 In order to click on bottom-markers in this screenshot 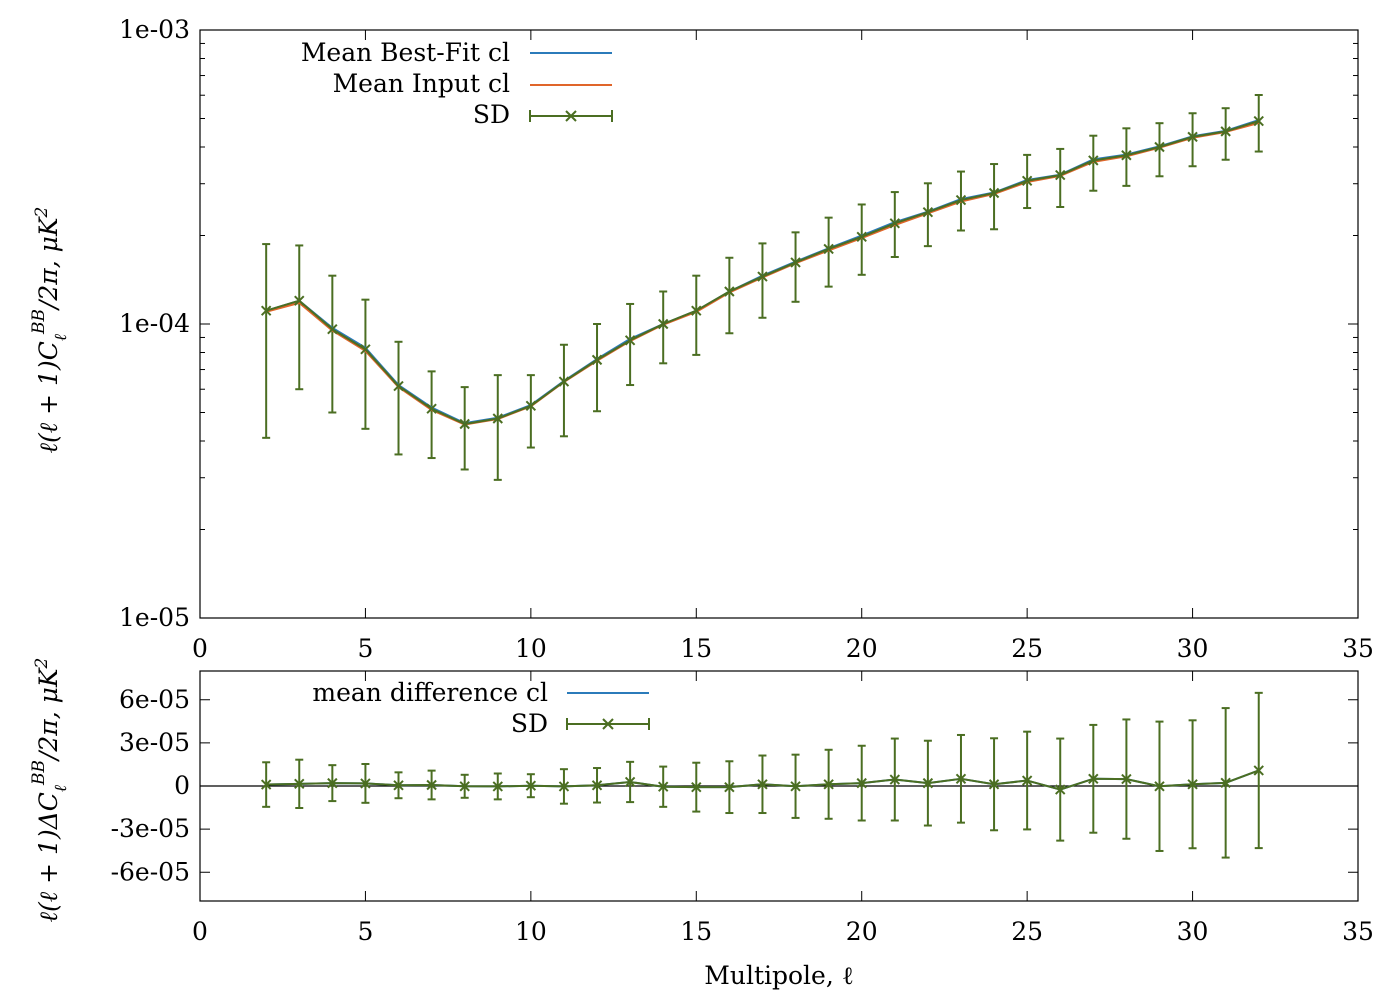, I will do `click(762, 780)`.